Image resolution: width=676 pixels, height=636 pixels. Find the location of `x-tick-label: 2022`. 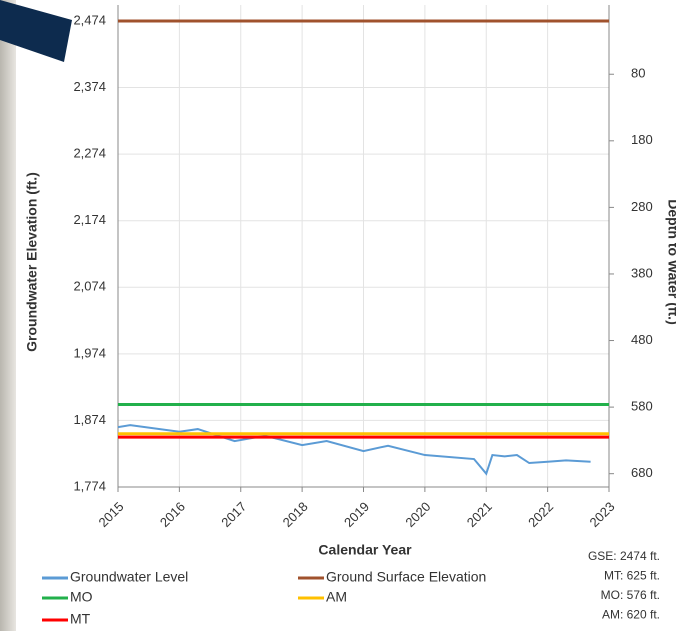

x-tick-label: 2022 is located at coordinates (540, 514).